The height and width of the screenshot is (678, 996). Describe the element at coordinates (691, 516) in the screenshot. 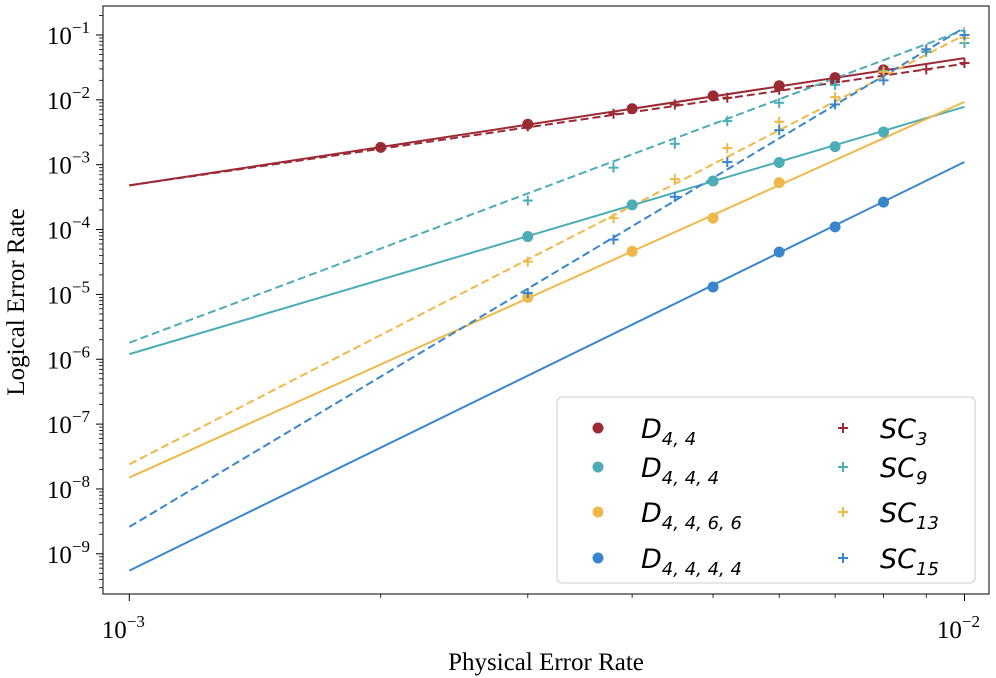

I see `legend-label-2: D4, 4, 6, 6` at that location.